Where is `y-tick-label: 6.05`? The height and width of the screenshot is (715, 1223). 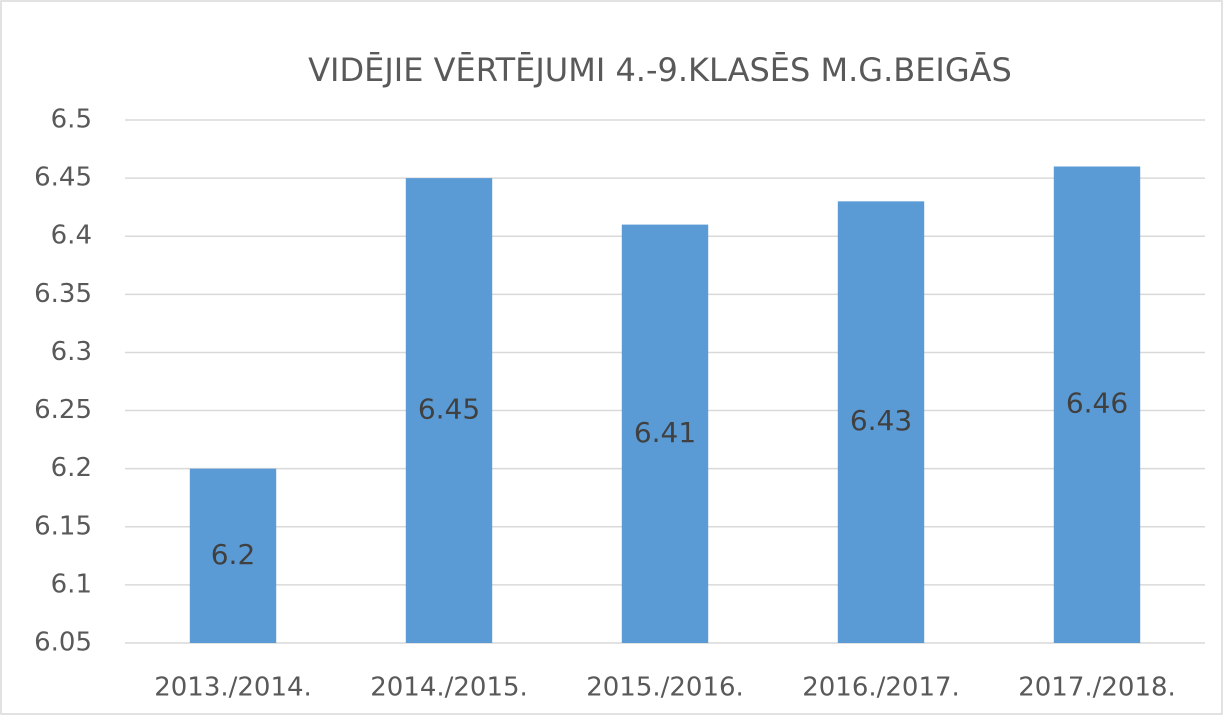
y-tick-label: 6.05 is located at coordinates (63, 643).